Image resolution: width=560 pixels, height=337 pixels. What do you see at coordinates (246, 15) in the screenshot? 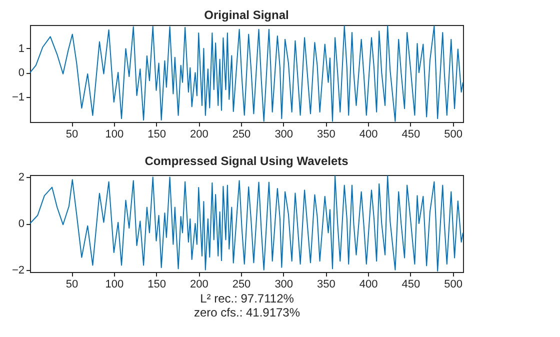
I see `chart-title: Original Signal` at bounding box center [246, 15].